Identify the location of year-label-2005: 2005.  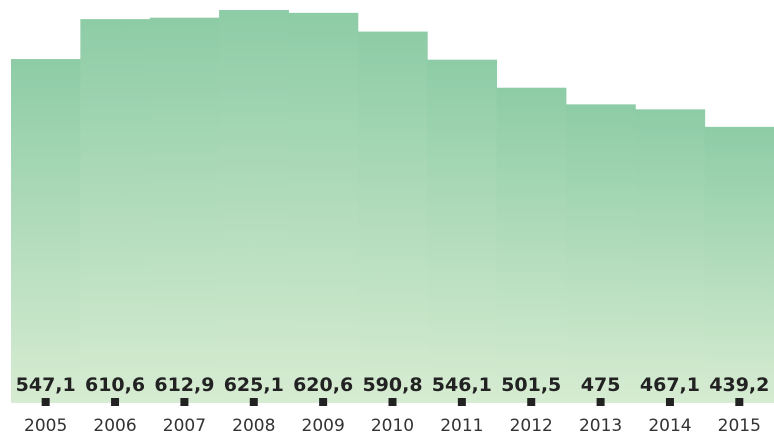
(45, 424).